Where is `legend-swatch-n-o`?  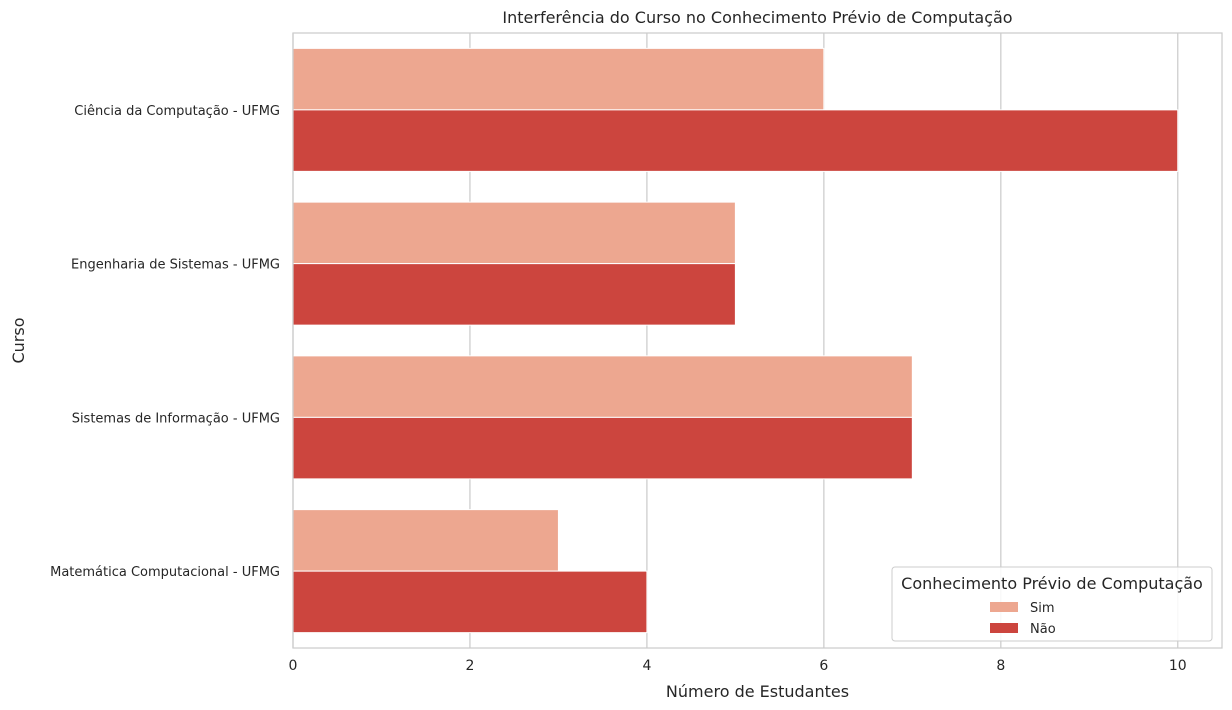
legend-swatch-n-o is located at coordinates (1004, 628).